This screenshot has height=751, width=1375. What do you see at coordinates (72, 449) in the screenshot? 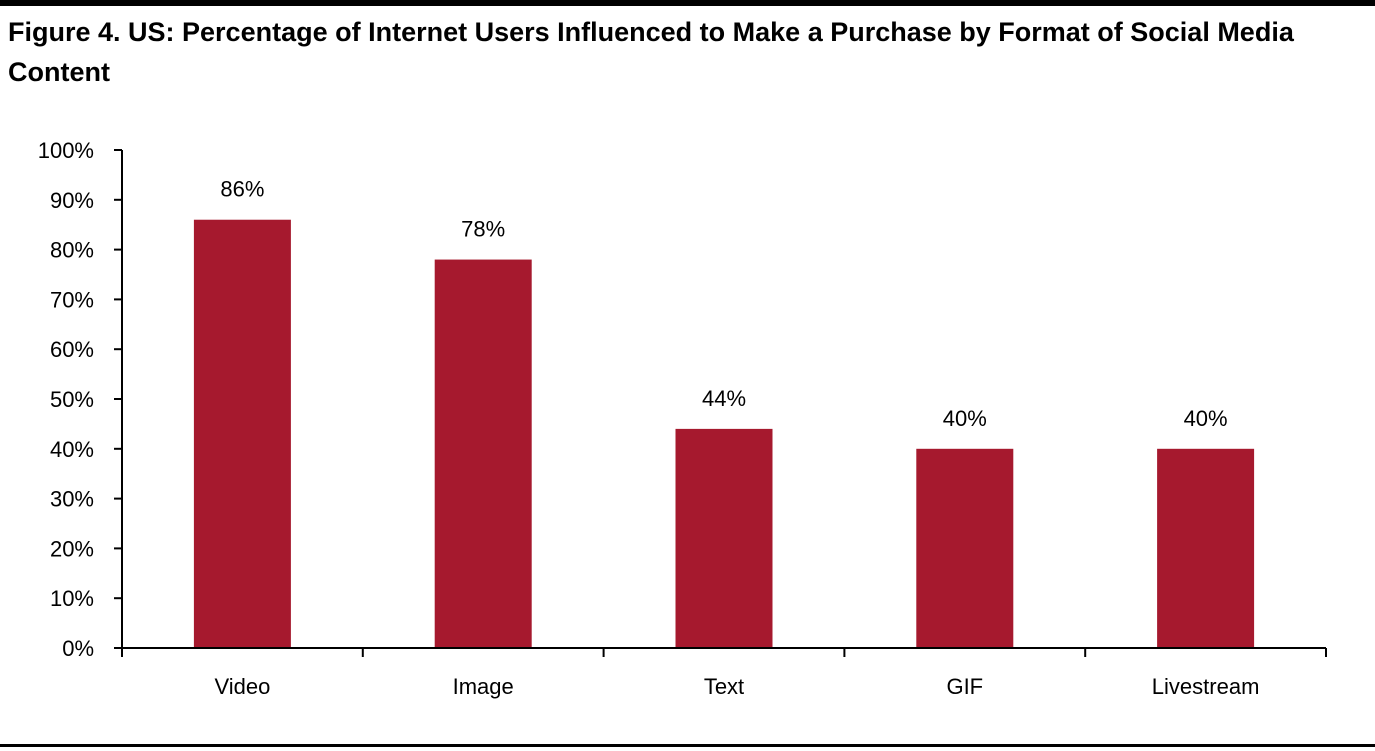
I see `y-tick-label: 40%` at bounding box center [72, 449].